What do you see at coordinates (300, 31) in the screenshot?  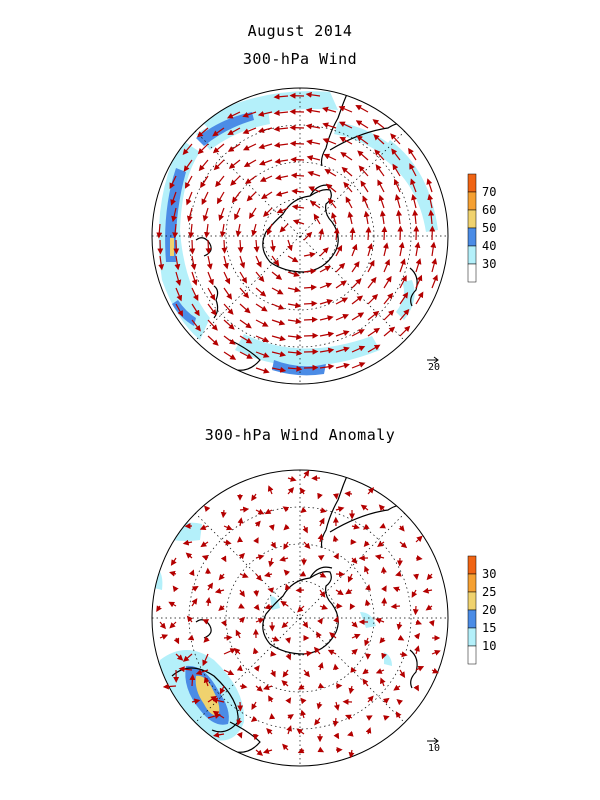 I see `map-date-title: August 2014` at bounding box center [300, 31].